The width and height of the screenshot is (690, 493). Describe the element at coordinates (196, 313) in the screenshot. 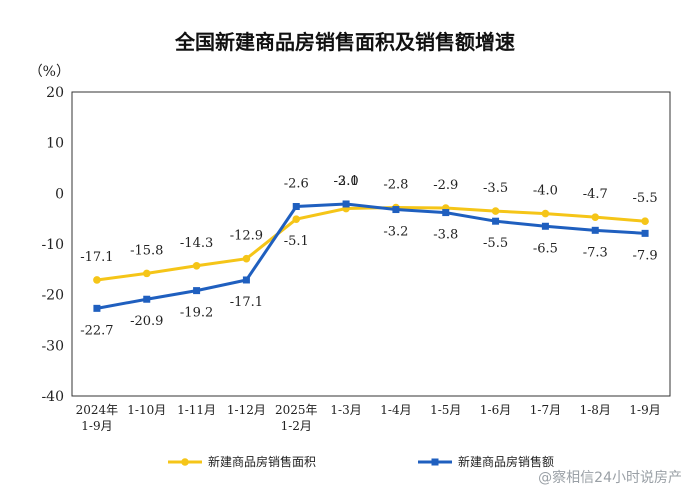

I see `data-label: -19.2` at that location.